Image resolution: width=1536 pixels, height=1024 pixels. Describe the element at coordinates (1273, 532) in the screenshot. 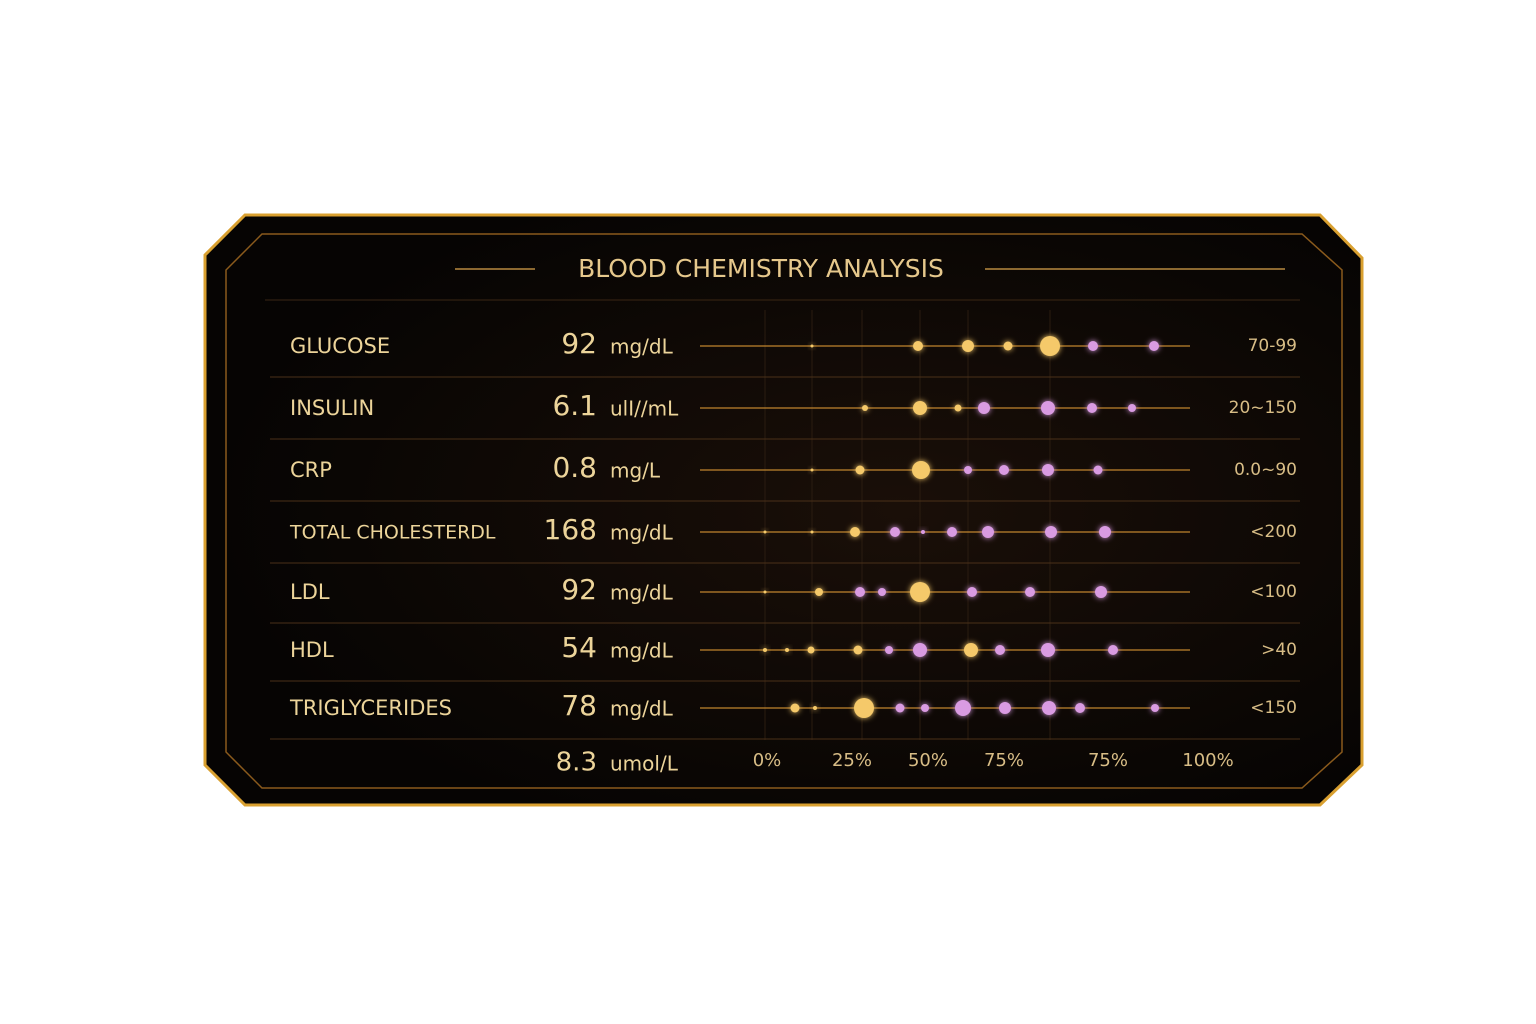

I see `reference-range: <200` at that location.